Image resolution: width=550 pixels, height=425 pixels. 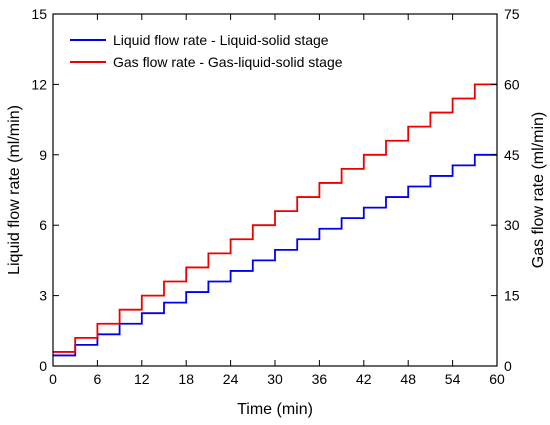 What do you see at coordinates (508, 366) in the screenshot?
I see `y-right-tick-label-0: 0` at bounding box center [508, 366].